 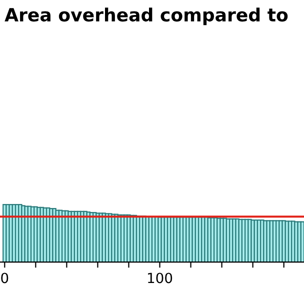 What do you see at coordinates (302, 241) in the screenshot?
I see `bar` at bounding box center [302, 241].